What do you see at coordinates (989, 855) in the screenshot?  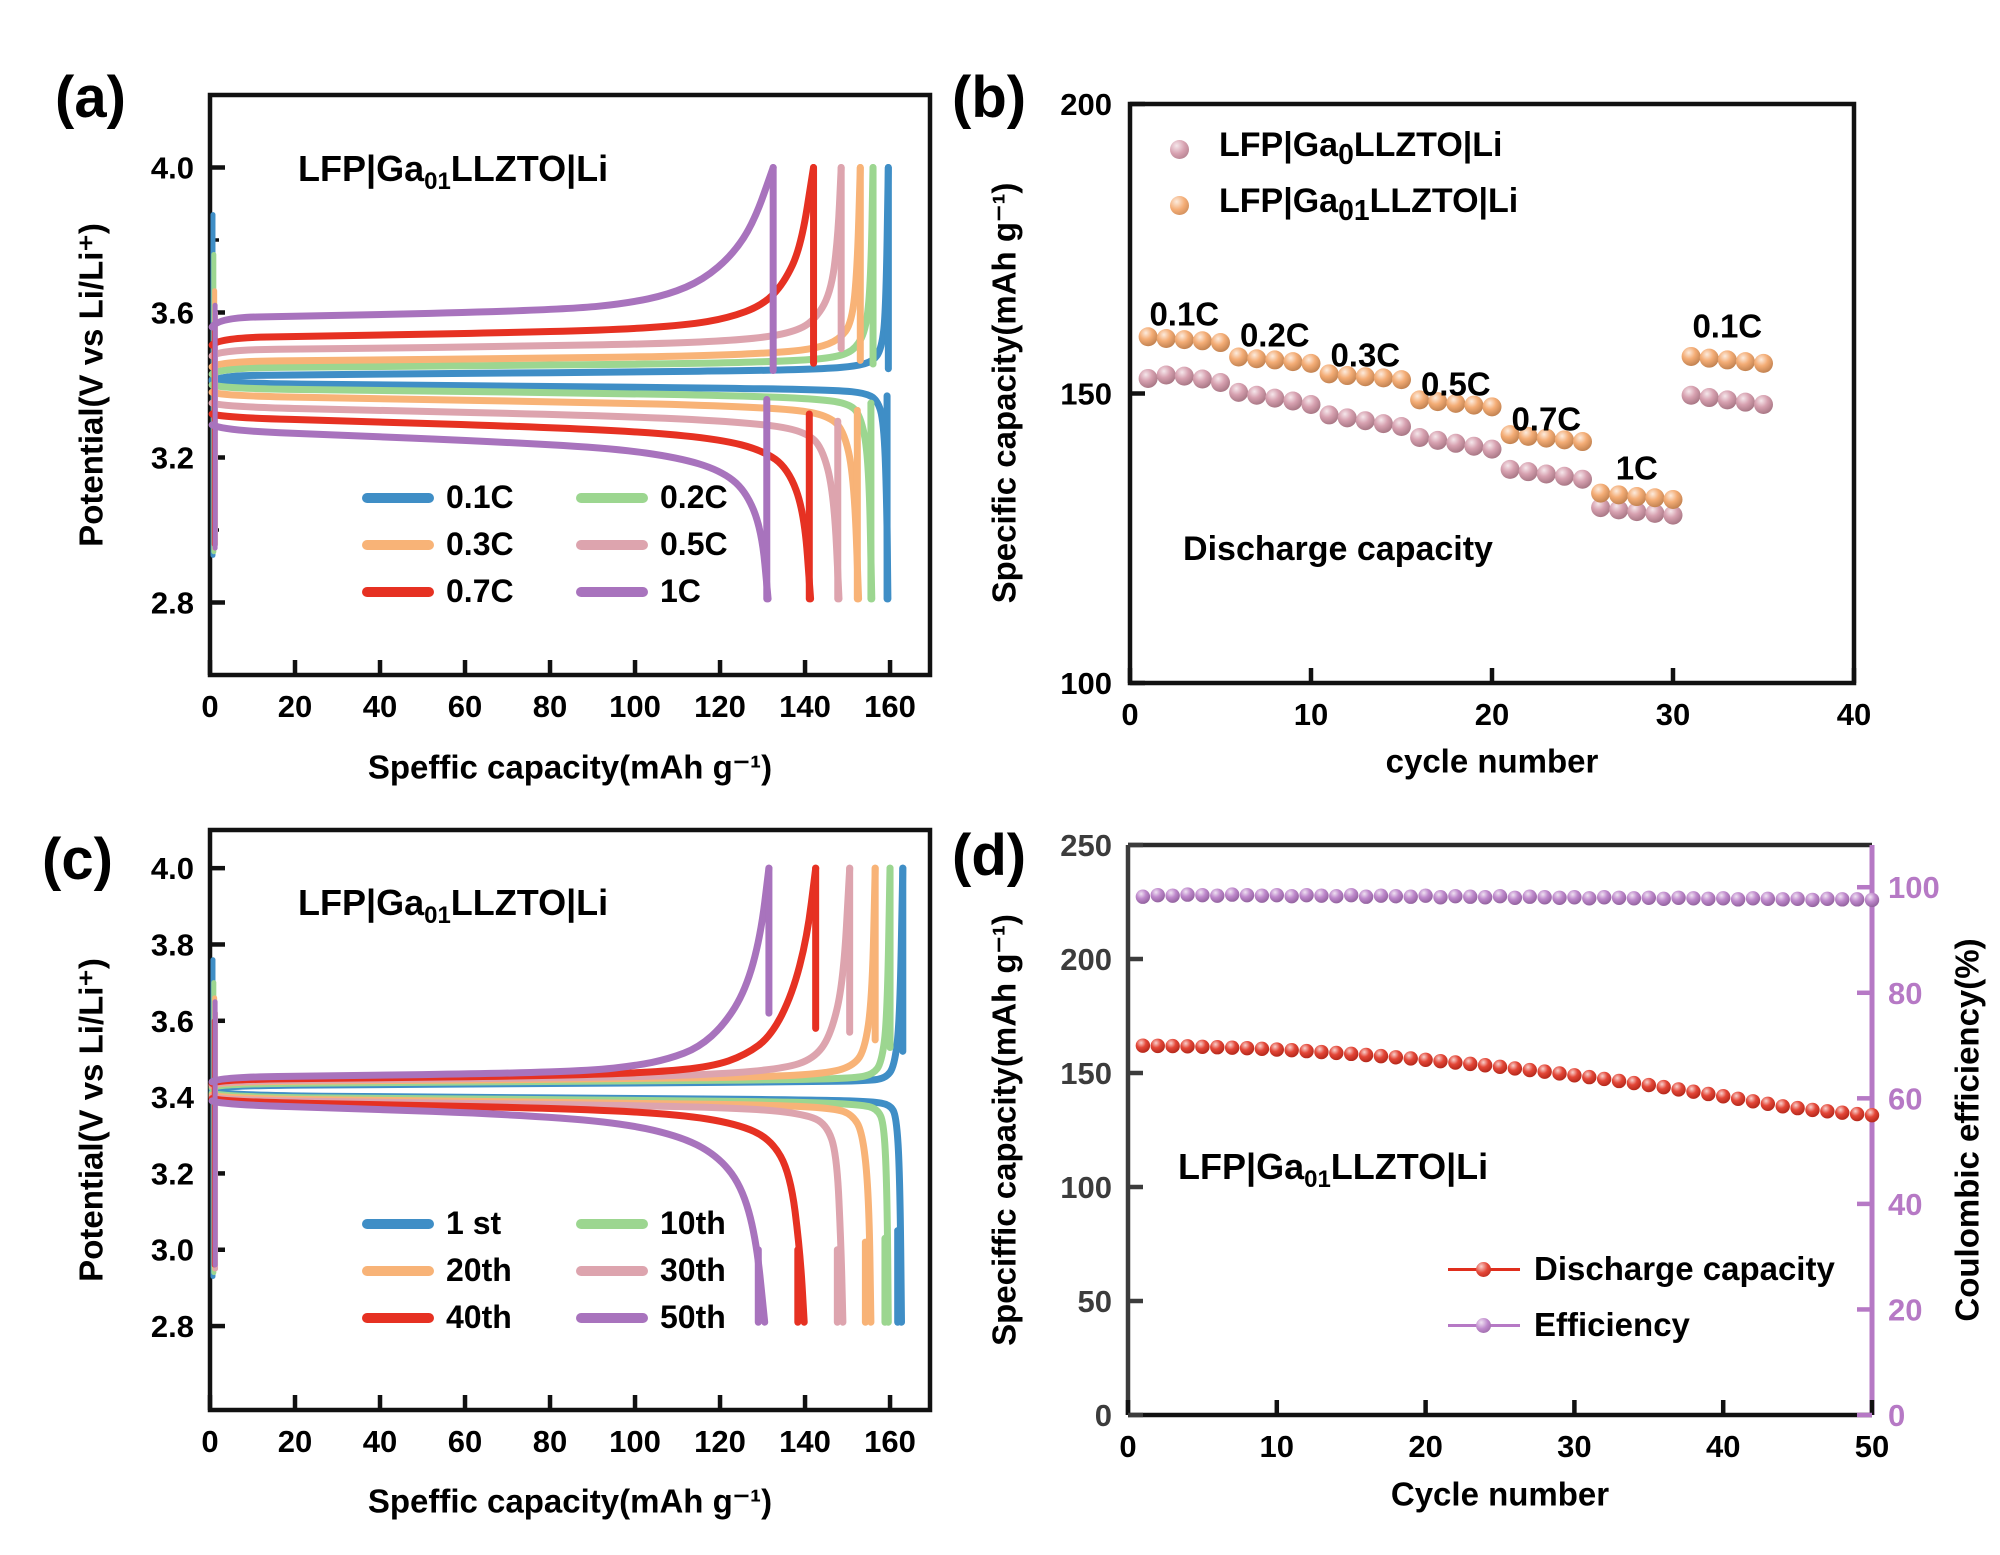 I see `panel-d-letter: (d)` at bounding box center [989, 855].